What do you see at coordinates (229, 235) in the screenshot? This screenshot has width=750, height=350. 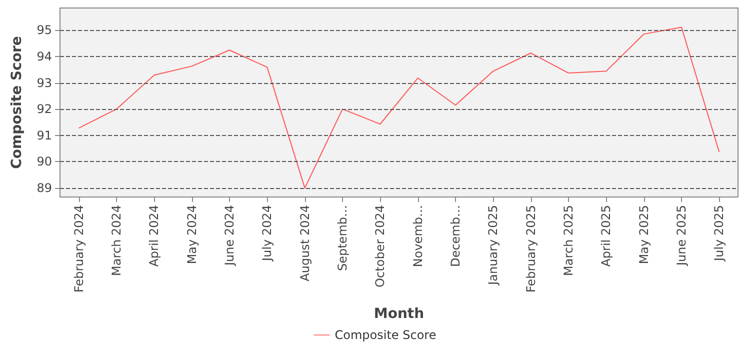 I see `x-tick-label: June 2024` at bounding box center [229, 235].